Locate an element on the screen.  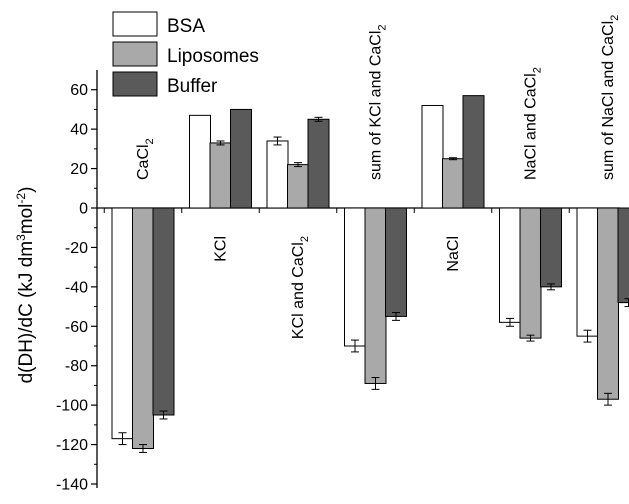
legend-label-liposomes: Liposomes is located at coordinates (213, 56).